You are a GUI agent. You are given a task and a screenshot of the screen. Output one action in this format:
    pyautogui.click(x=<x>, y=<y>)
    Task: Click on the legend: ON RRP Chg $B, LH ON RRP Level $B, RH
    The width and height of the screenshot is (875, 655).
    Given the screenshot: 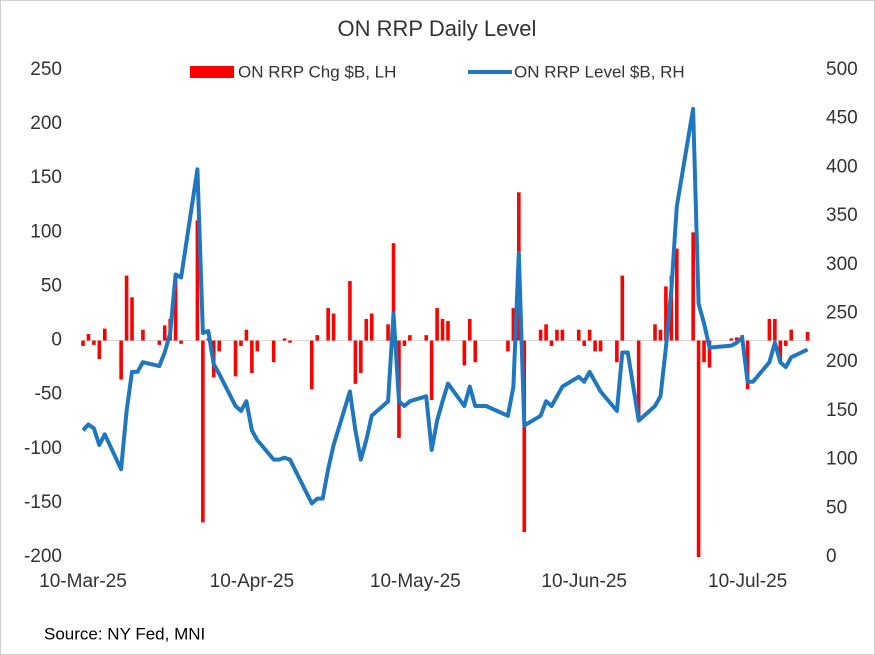 What is the action you would take?
    pyautogui.click(x=437, y=71)
    